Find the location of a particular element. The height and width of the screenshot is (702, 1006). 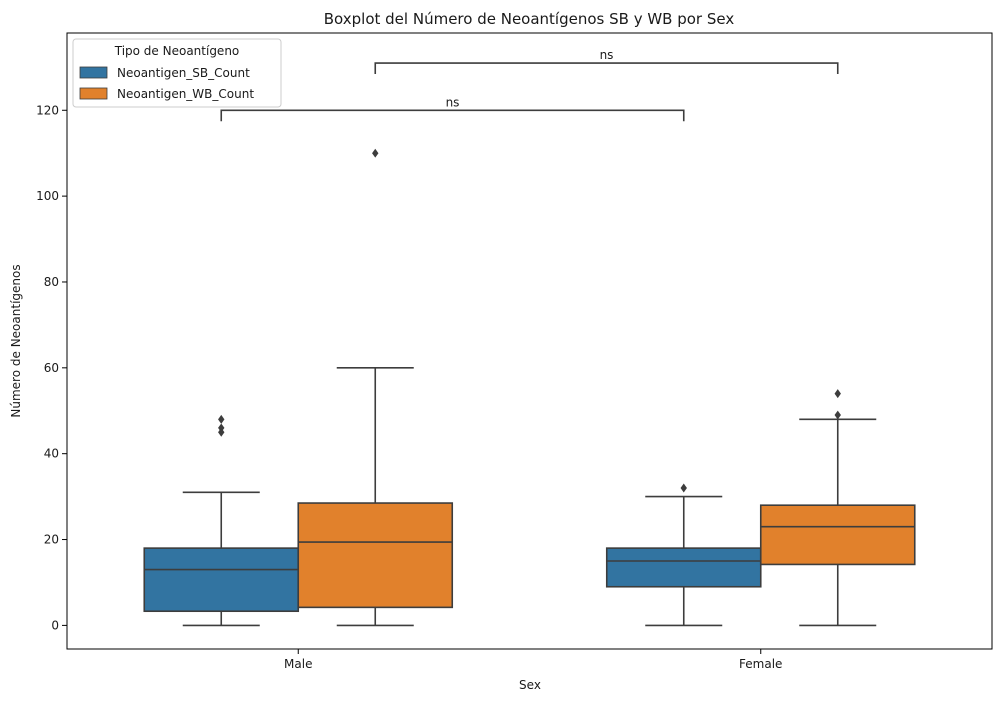

legend-entry-wb: Neoantigen_WB_Count is located at coordinates (185, 94).